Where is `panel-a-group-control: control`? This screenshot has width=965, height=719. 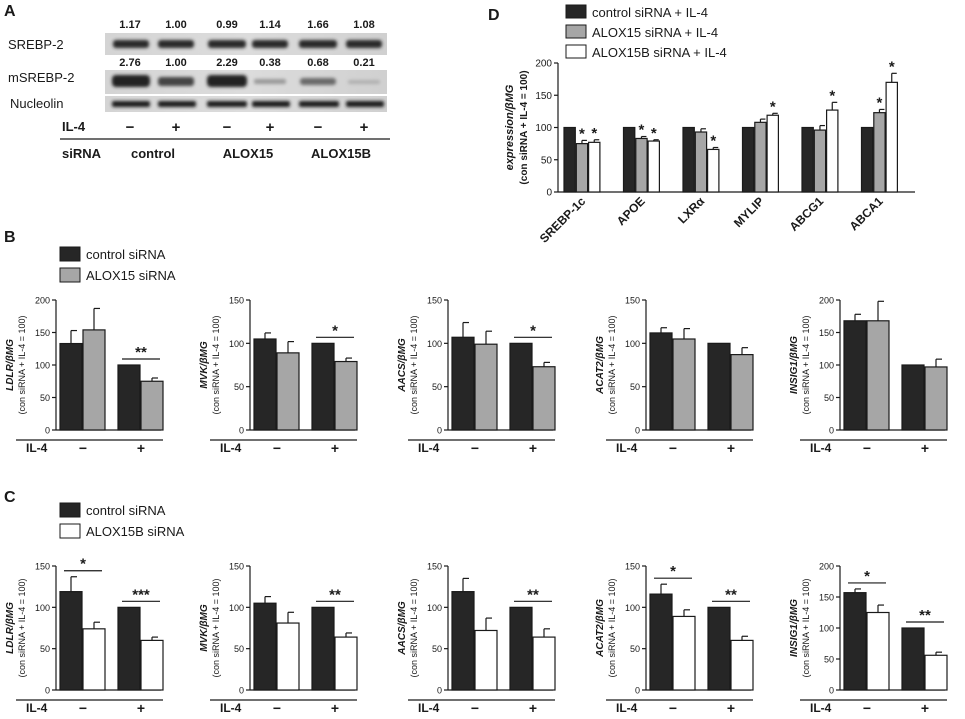 panel-a-group-control: control is located at coordinates (153, 153).